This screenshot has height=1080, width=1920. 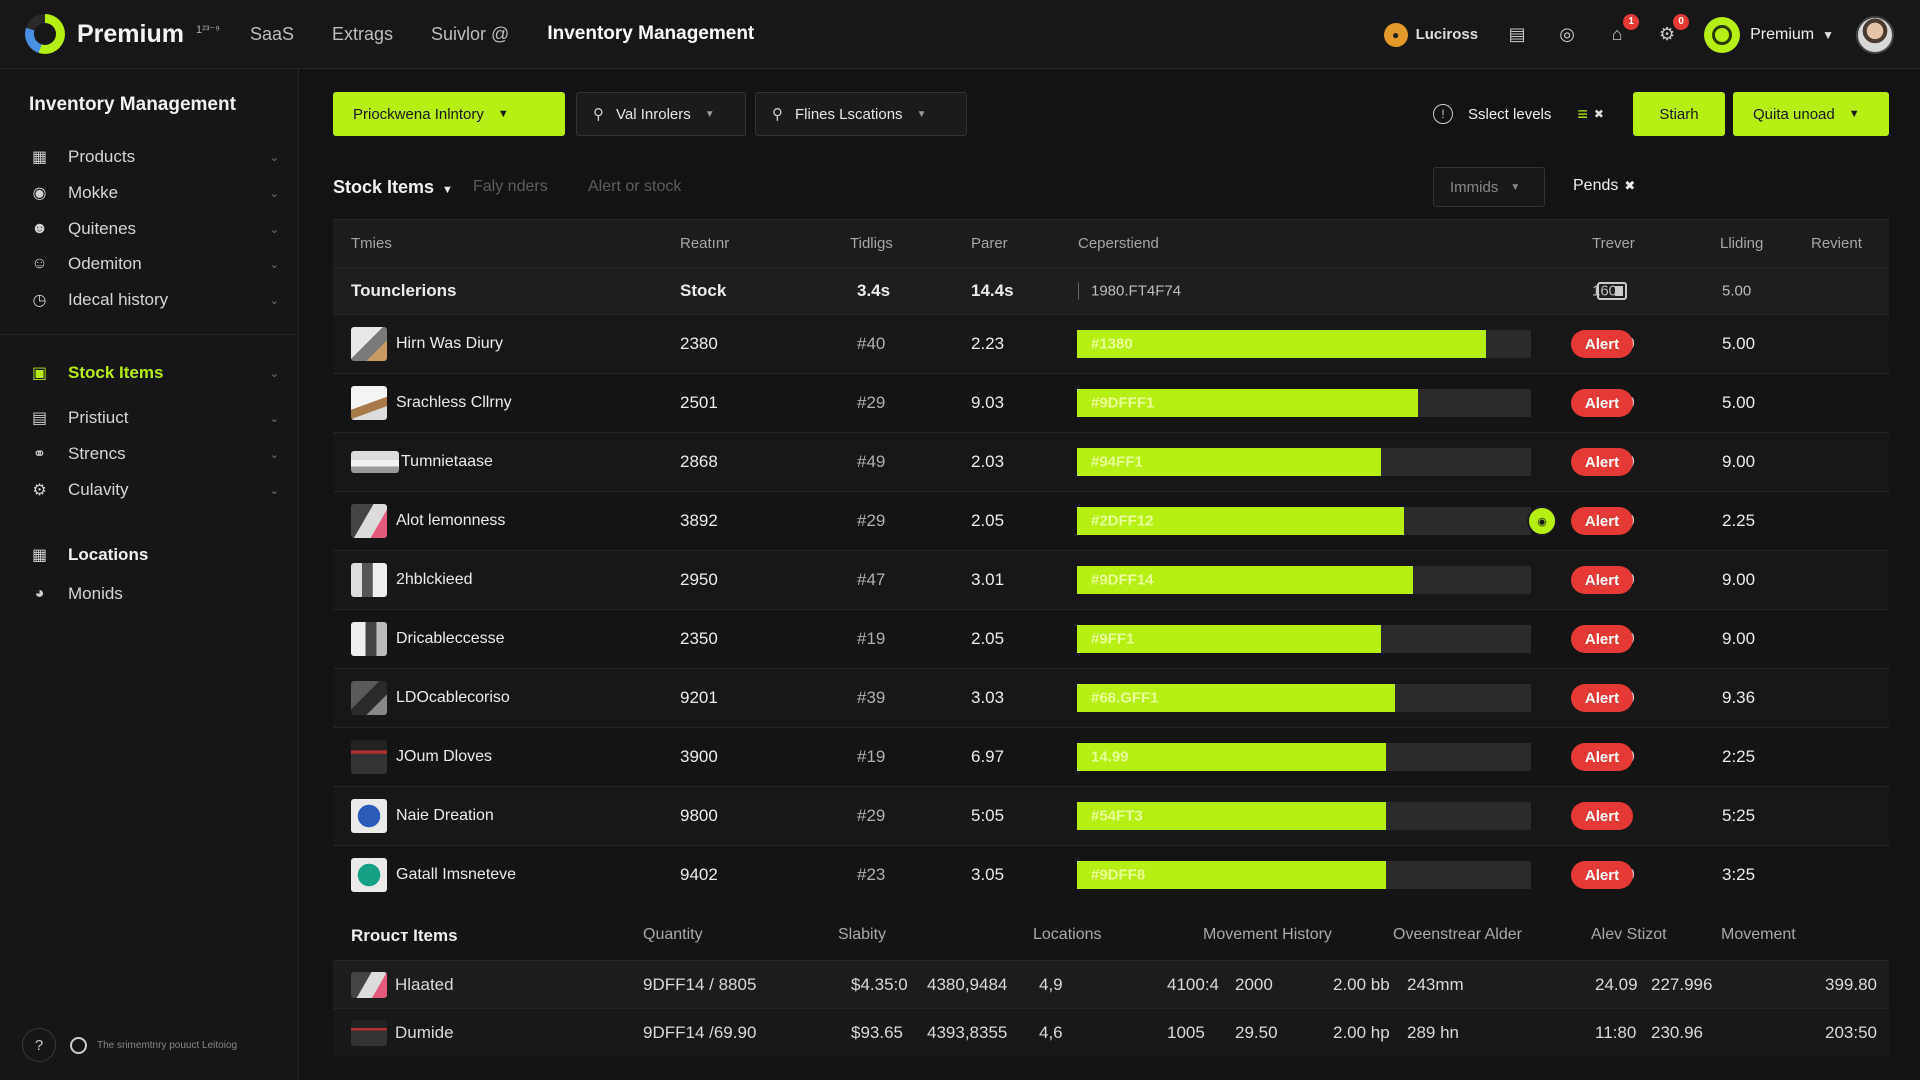 I want to click on search-button: Stiarh, so click(x=1679, y=114).